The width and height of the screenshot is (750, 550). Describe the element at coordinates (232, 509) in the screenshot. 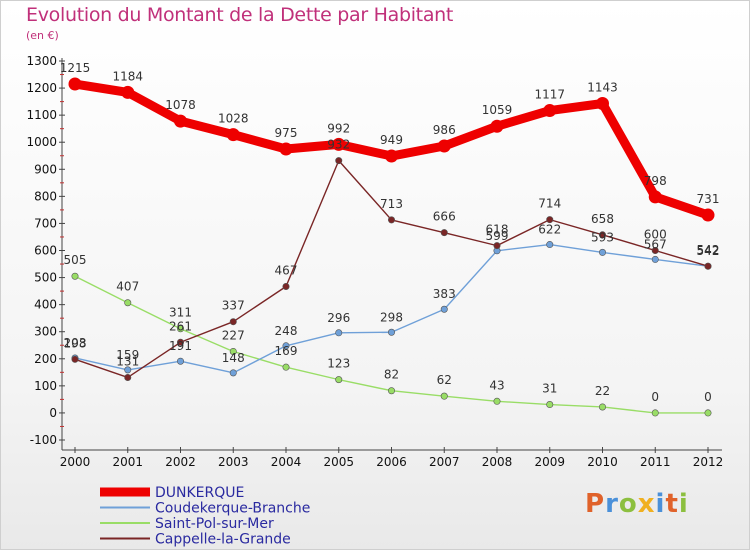

I see `legend-label: Coudekerque-Branche` at that location.